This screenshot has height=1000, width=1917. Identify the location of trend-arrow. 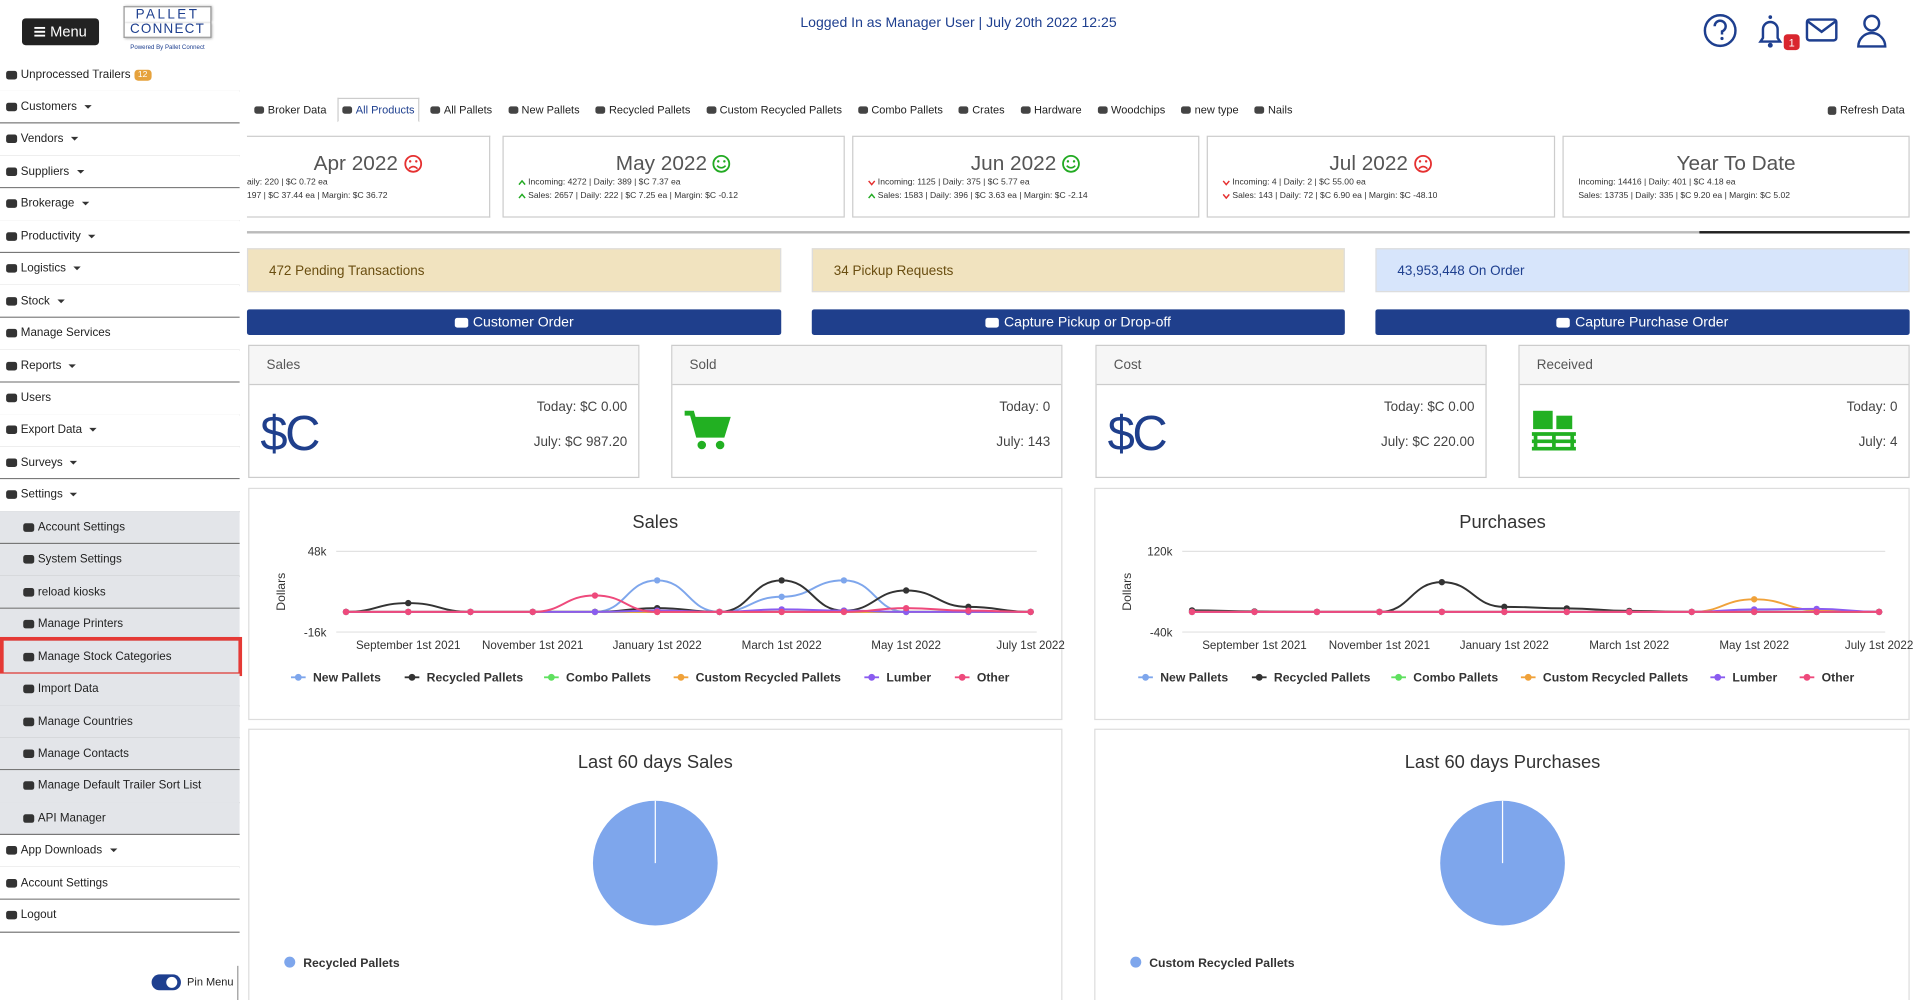
(1226, 183).